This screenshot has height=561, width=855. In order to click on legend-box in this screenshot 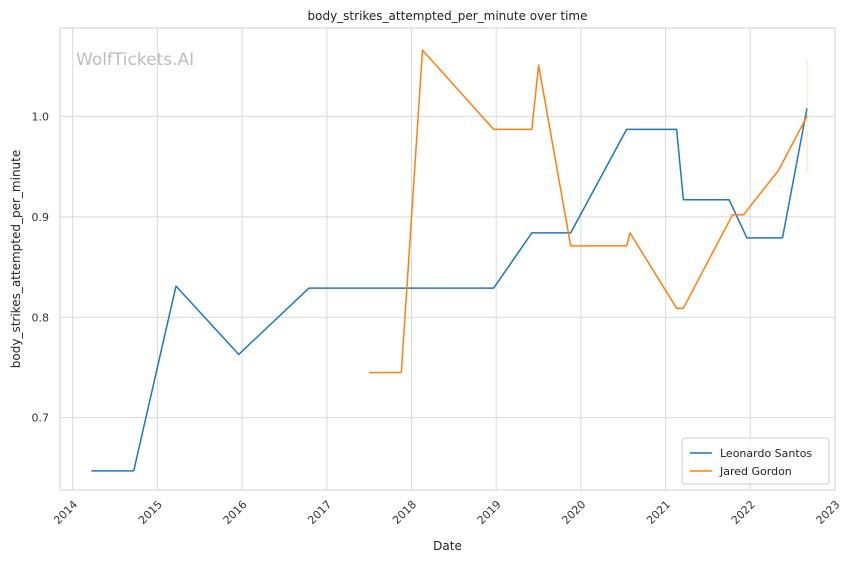, I will do `click(755, 461)`.